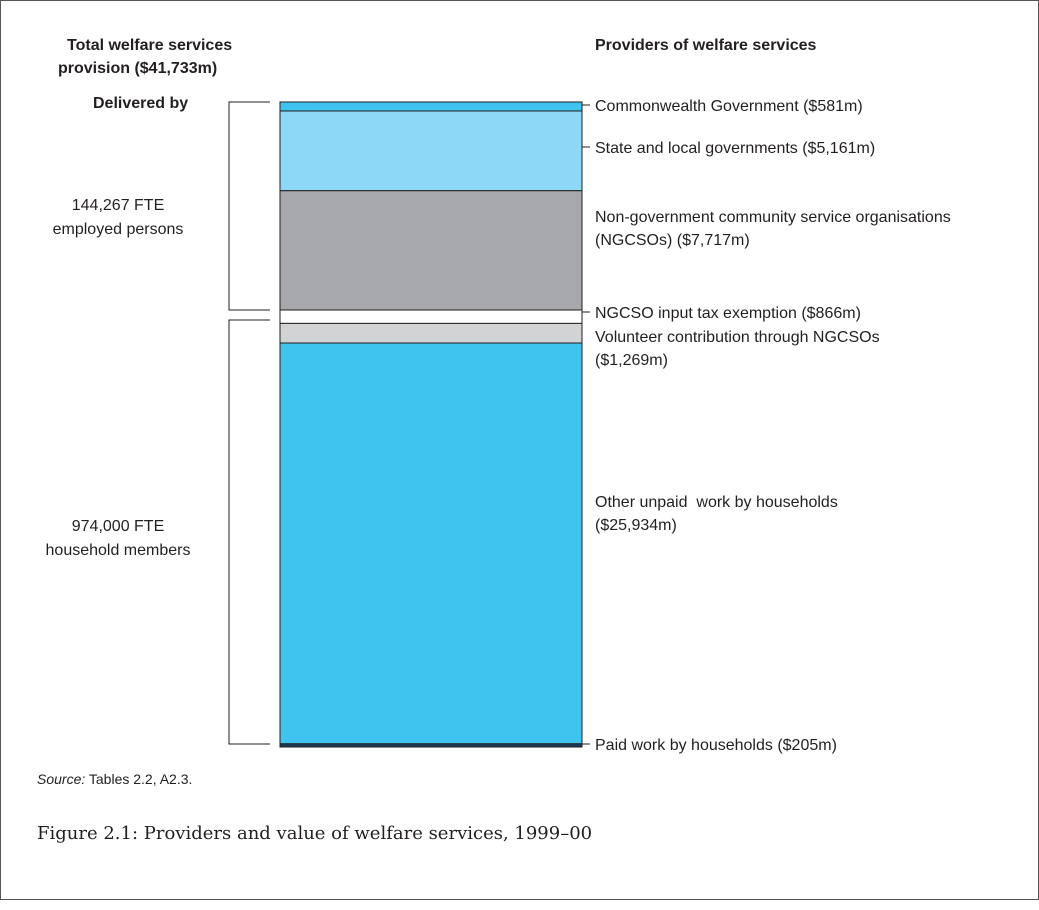 The width and height of the screenshot is (1039, 910). I want to click on group-label-employed-line1: 144,267 FTE, so click(118, 205).